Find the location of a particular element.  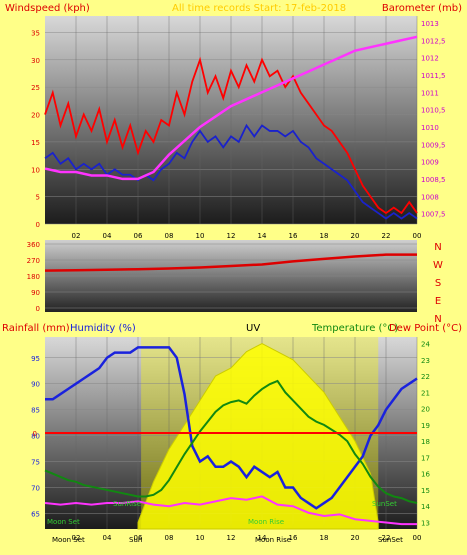

barometer-y-tick-label: 1011,5 is located at coordinates (433, 76).